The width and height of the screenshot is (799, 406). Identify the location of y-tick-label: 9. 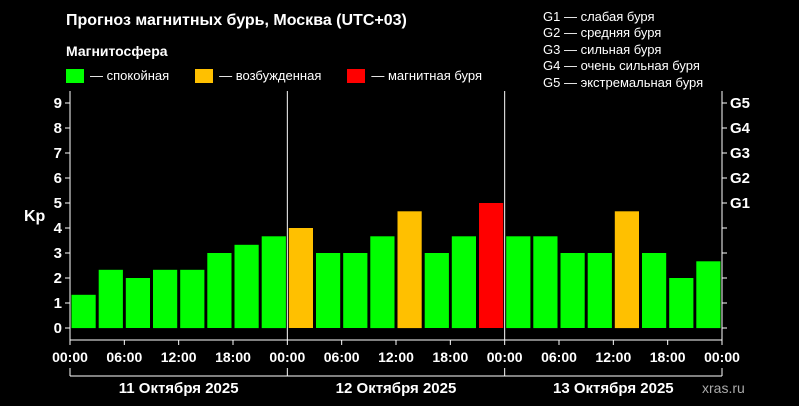
(58, 103).